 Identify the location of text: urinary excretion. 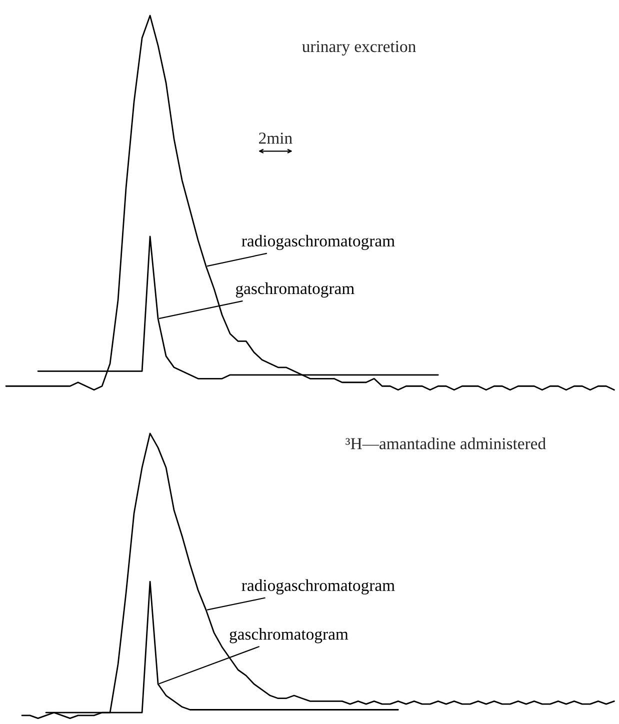
(359, 48).